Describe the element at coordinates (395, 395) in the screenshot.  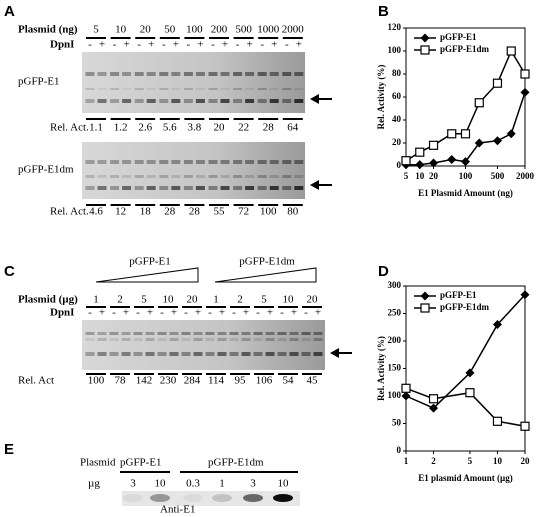
I see `y-tick-label: 100` at that location.